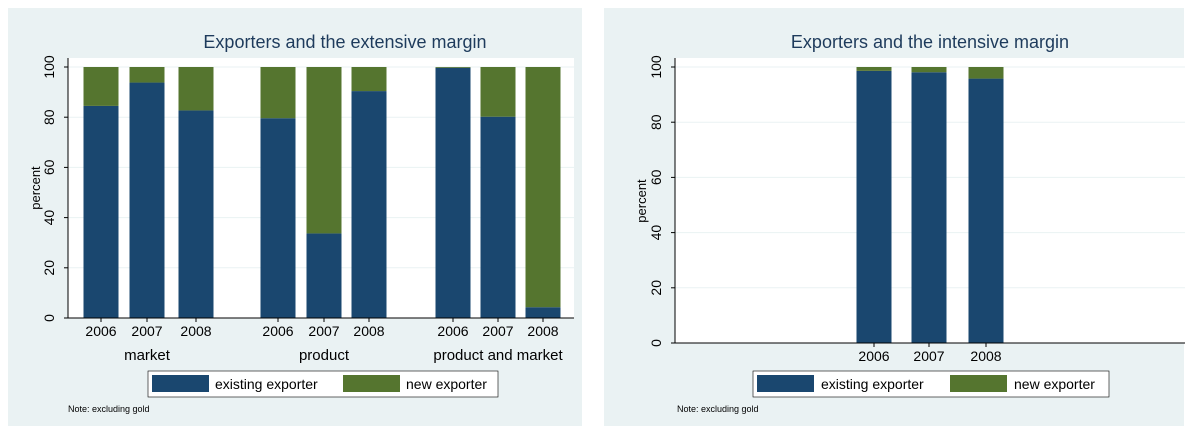 The height and width of the screenshot is (427, 1186). I want to click on bars, so click(930, 205).